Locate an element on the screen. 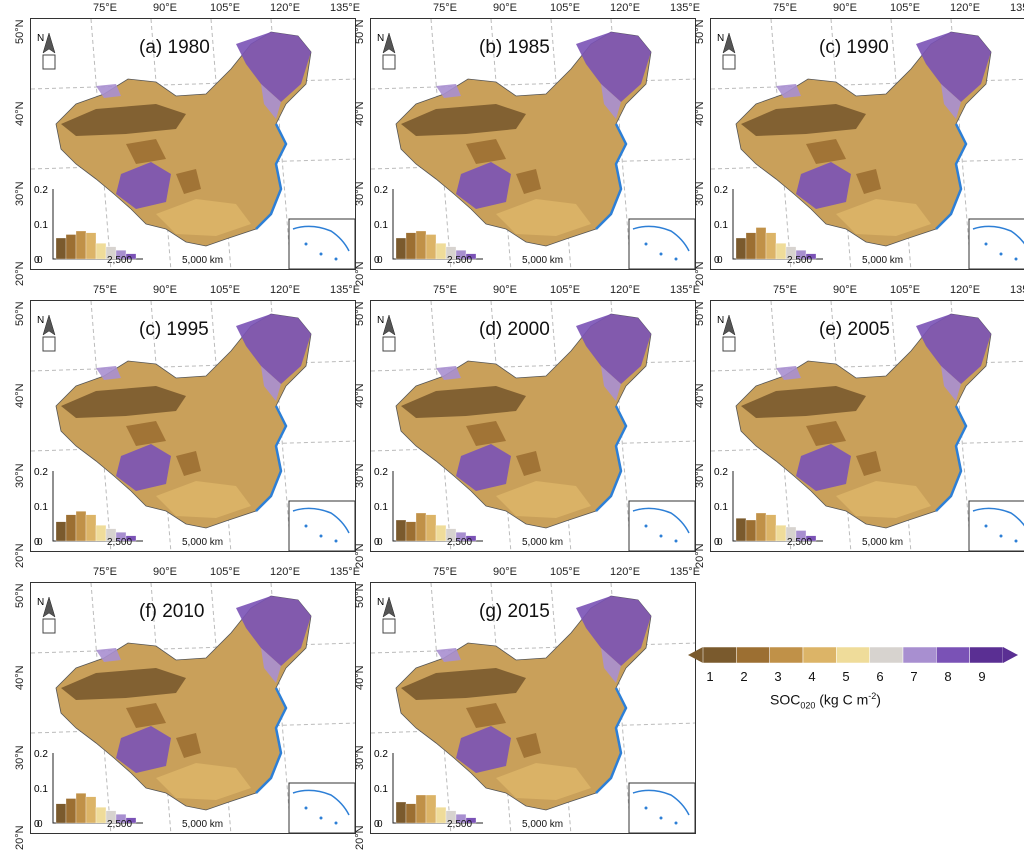  map-frame: N 0.2 0.1 0 (a) 1980 0 2,500 5,000 km is located at coordinates (193, 144).